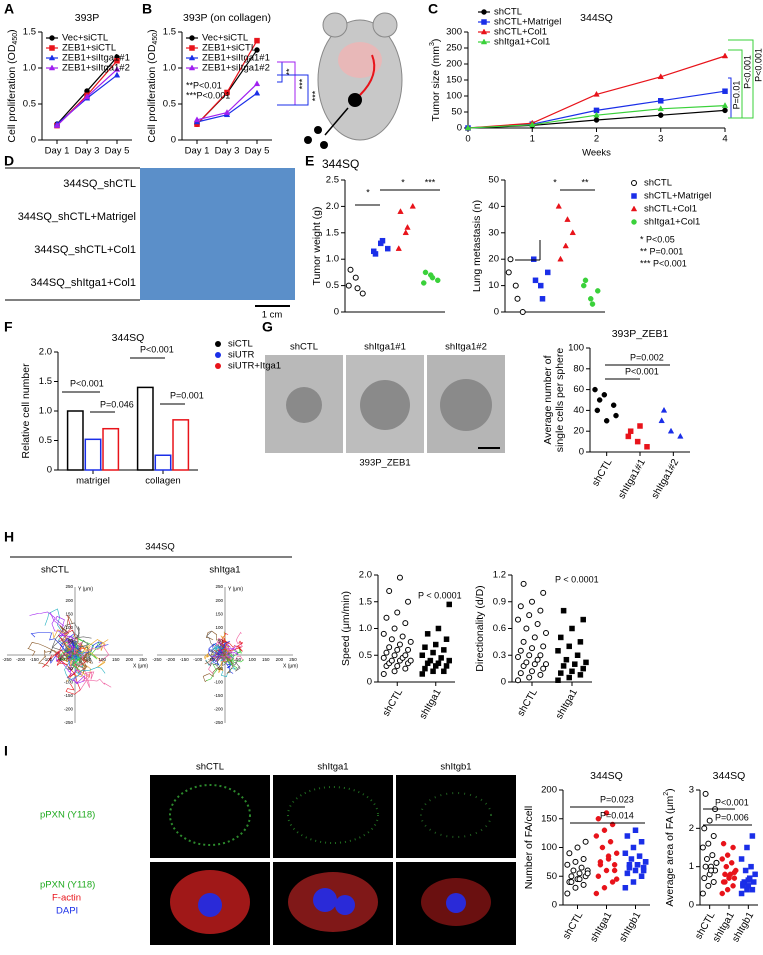  Describe the element at coordinates (6, 751) in the screenshot. I see `panel-label: I` at that location.